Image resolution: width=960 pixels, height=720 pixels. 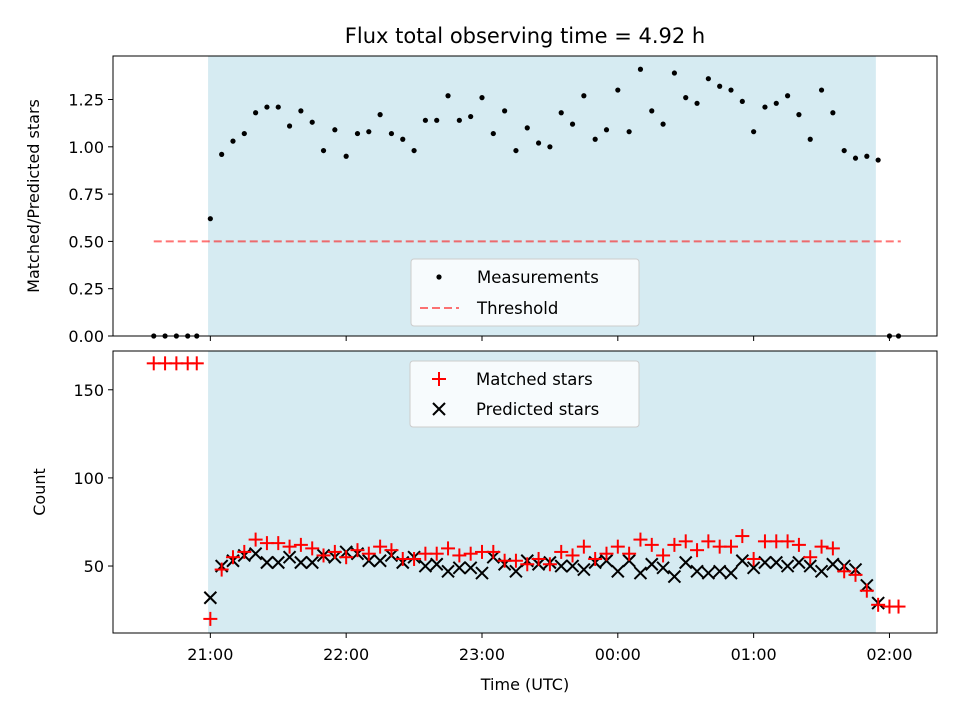 I want to click on legend-predicted-label: Predicted stars, so click(x=537, y=409).